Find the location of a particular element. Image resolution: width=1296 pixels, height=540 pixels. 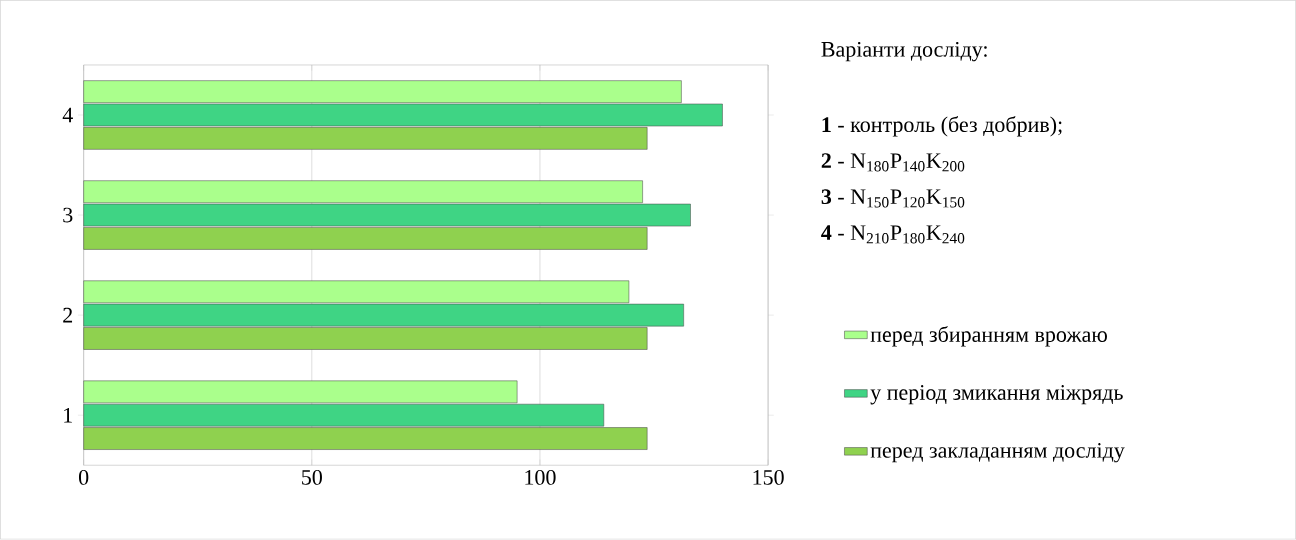

y-tick-label: 3 is located at coordinates (68, 215).